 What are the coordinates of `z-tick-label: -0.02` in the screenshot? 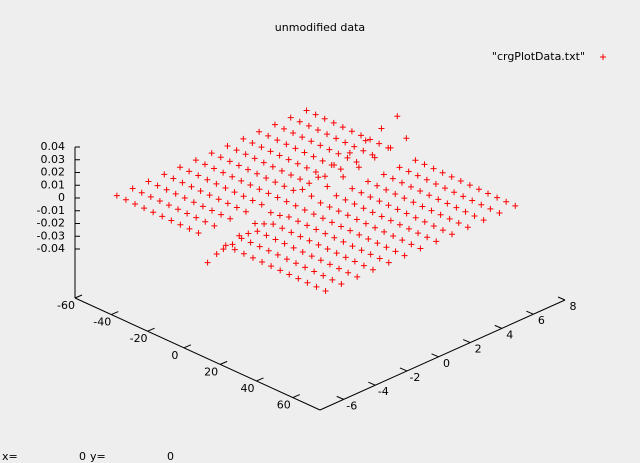 It's located at (51, 223).